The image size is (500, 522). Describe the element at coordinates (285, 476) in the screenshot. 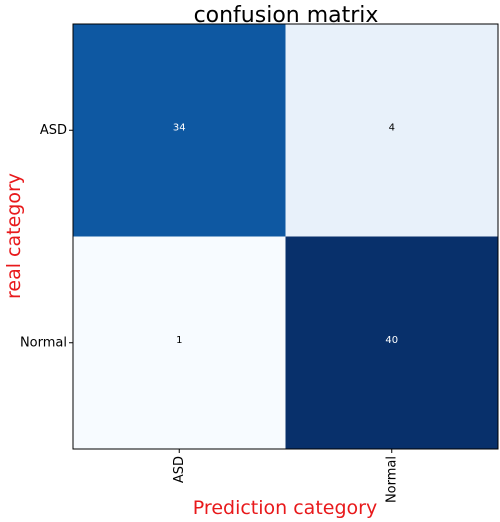

I see `x-axis-ticks: ASD Normal` at that location.